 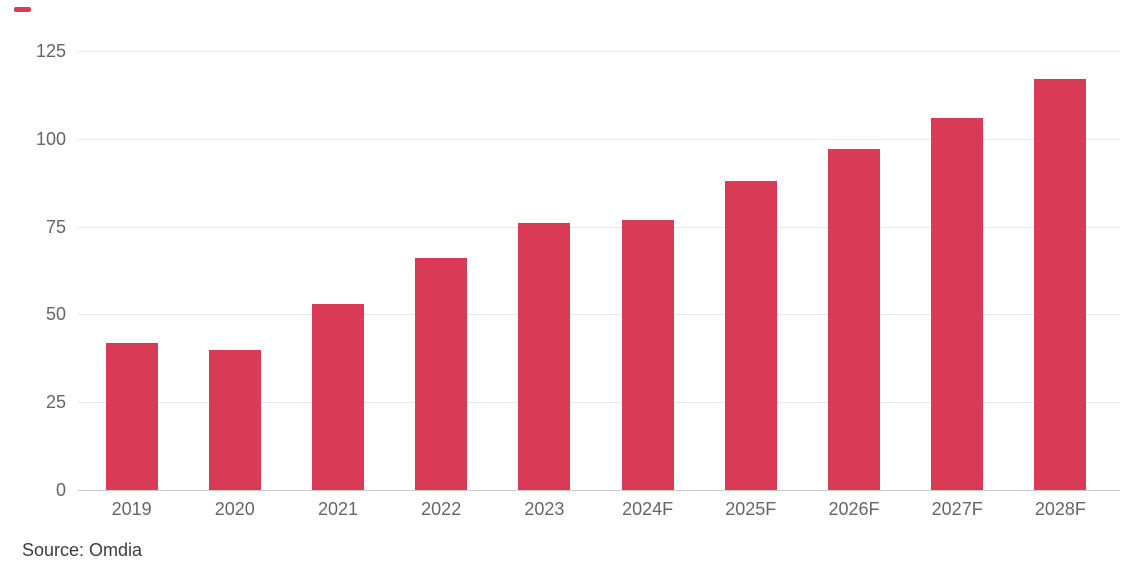 I want to click on x-axis-tick-label: 2022, so click(x=441, y=509).